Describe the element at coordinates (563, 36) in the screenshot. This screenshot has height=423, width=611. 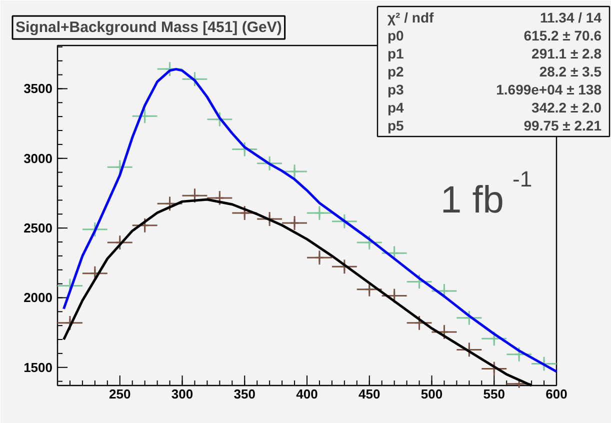
I see `text: 615.2 ± 70.6` at that location.